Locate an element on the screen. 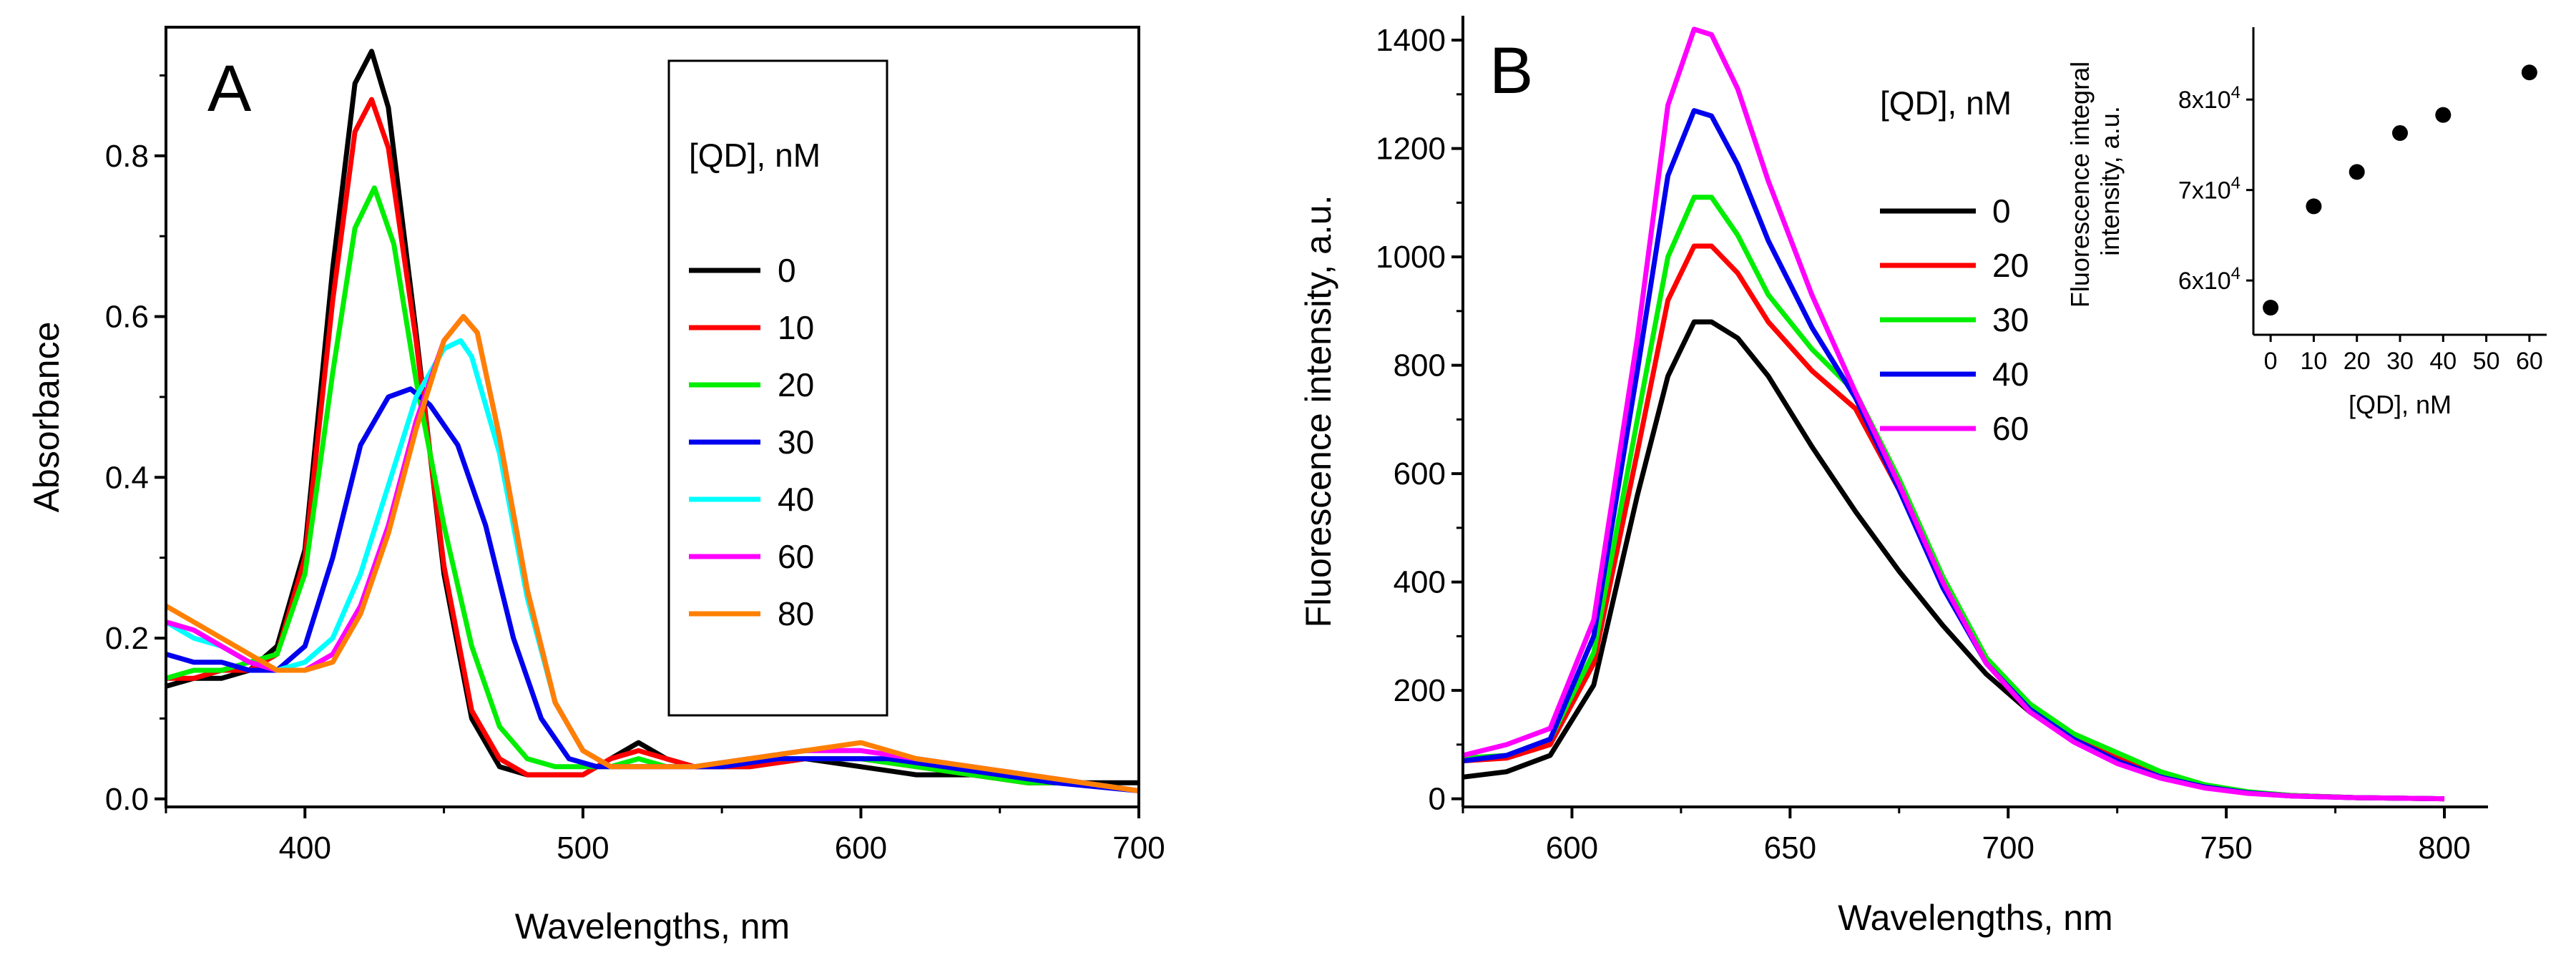 This screenshot has width=2576, height=960. x-tick-label-b-650: 650 is located at coordinates (1790, 849).